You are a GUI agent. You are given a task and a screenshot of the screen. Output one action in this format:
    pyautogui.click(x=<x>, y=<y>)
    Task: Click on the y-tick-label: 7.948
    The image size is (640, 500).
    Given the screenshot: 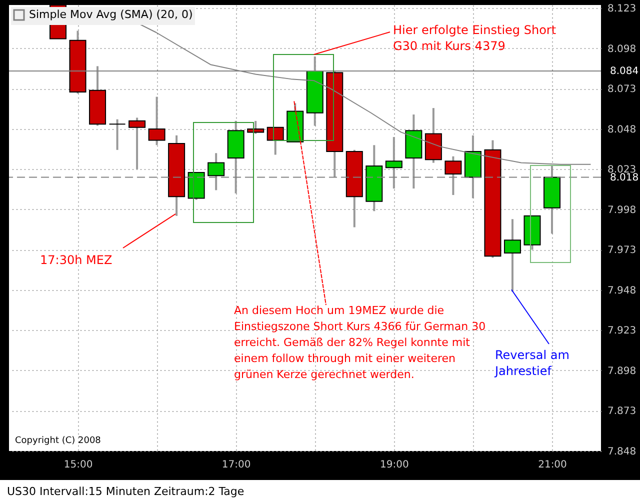 What is the action you would take?
    pyautogui.click(x=622, y=290)
    